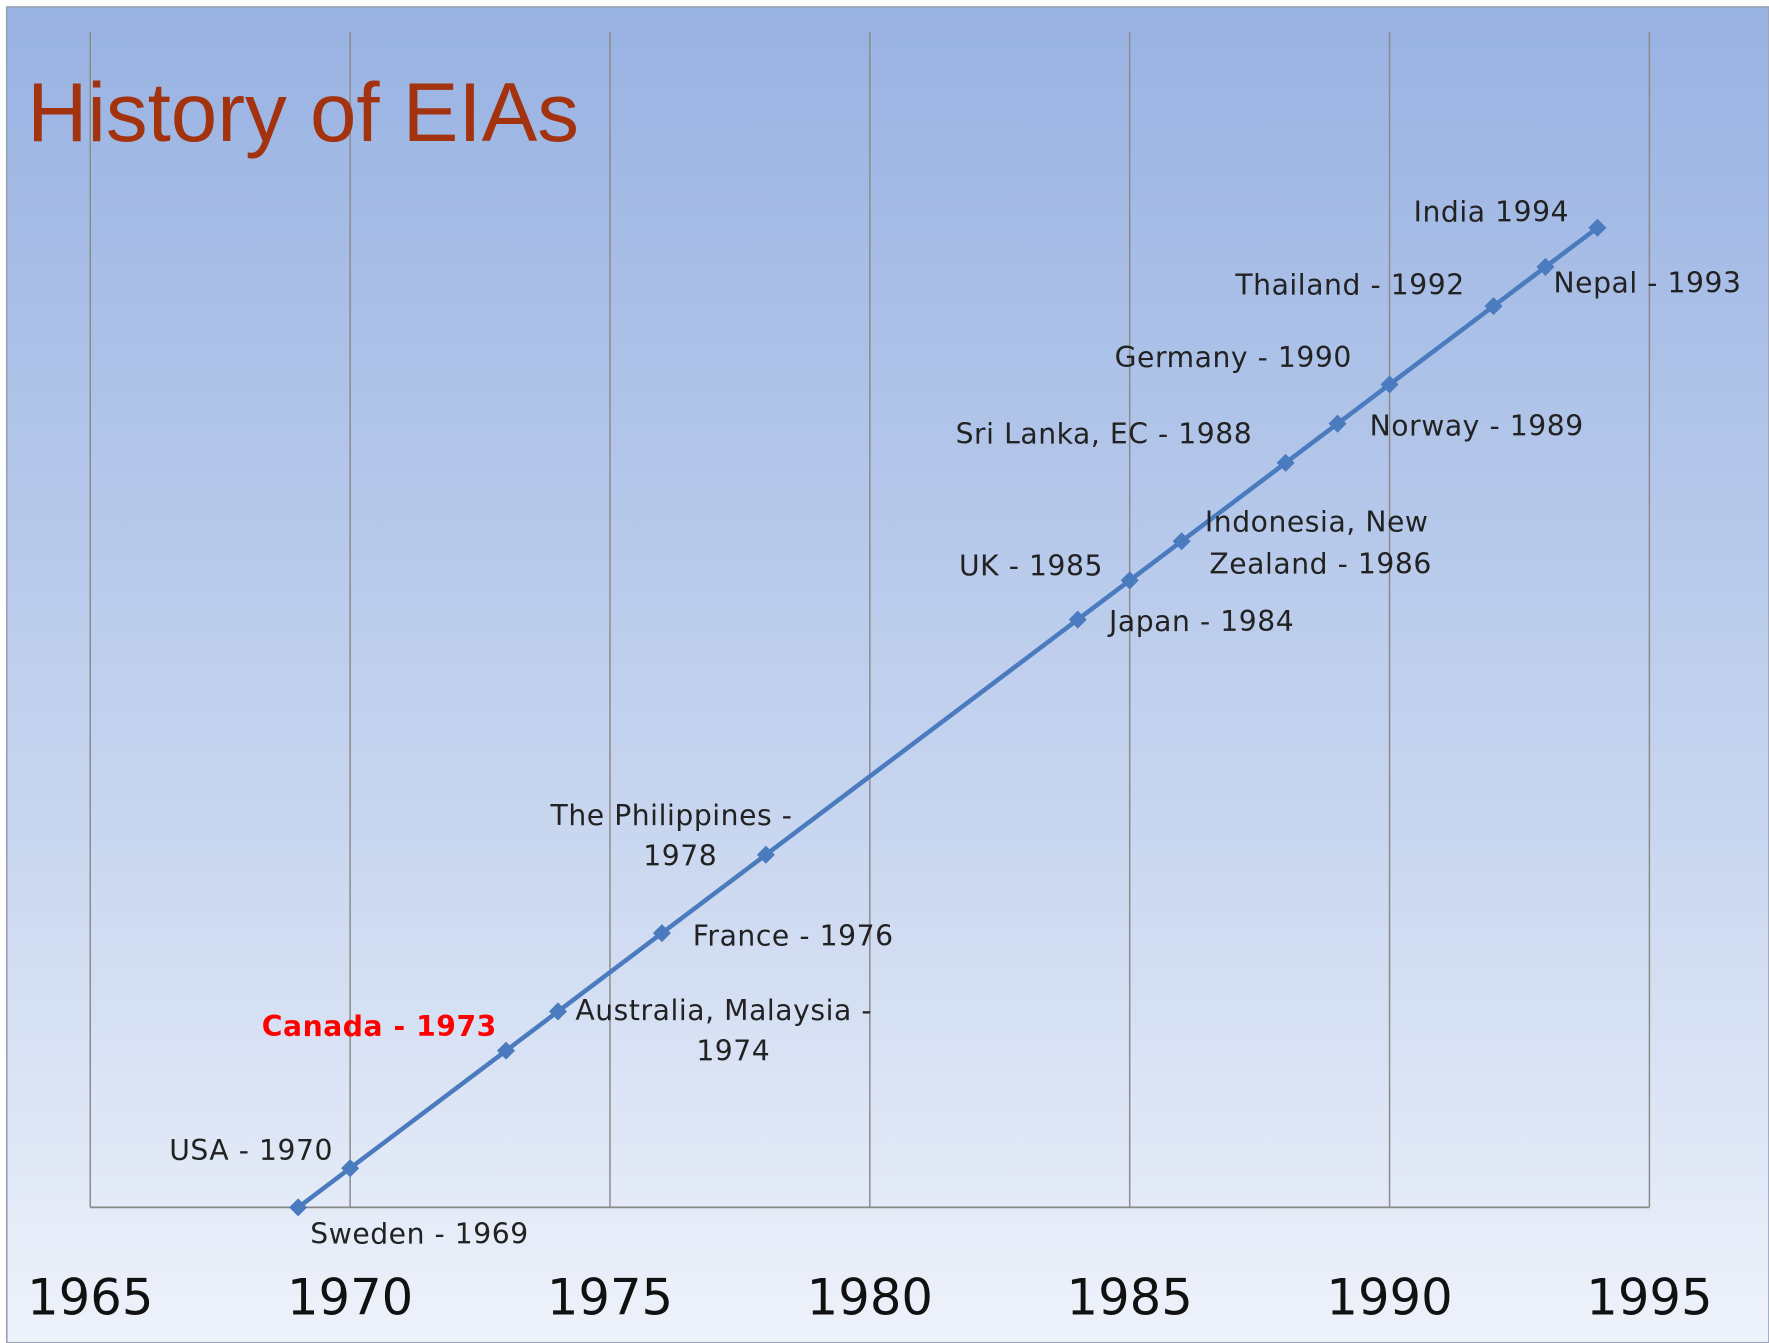 This screenshot has width=1769, height=1343. Describe the element at coordinates (303, 112) in the screenshot. I see `chart-title: History of EIAs` at that location.